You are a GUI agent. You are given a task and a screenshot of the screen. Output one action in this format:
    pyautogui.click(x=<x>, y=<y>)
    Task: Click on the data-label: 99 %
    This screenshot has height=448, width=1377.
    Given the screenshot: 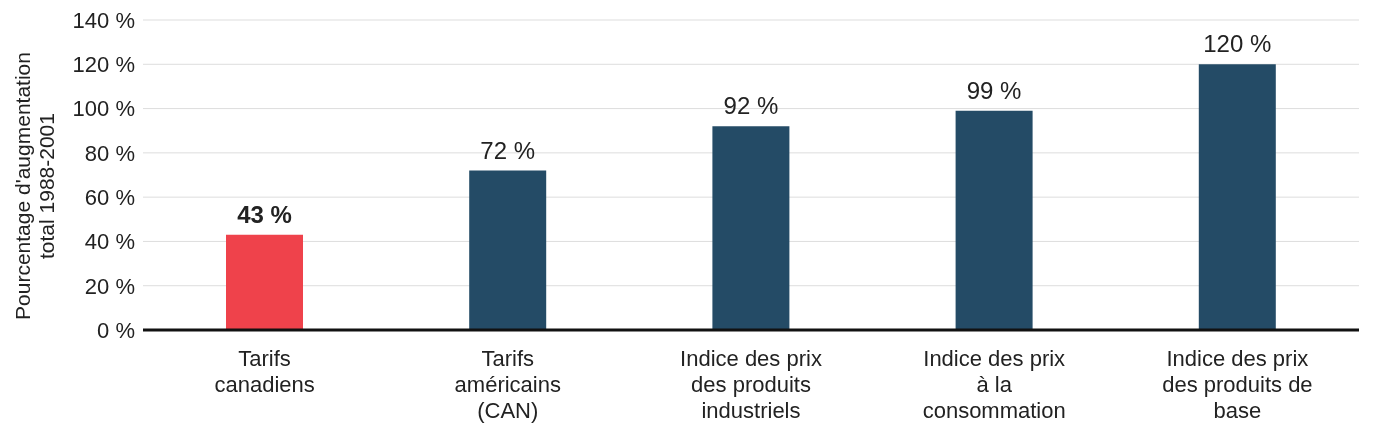 What is the action you would take?
    pyautogui.click(x=994, y=90)
    